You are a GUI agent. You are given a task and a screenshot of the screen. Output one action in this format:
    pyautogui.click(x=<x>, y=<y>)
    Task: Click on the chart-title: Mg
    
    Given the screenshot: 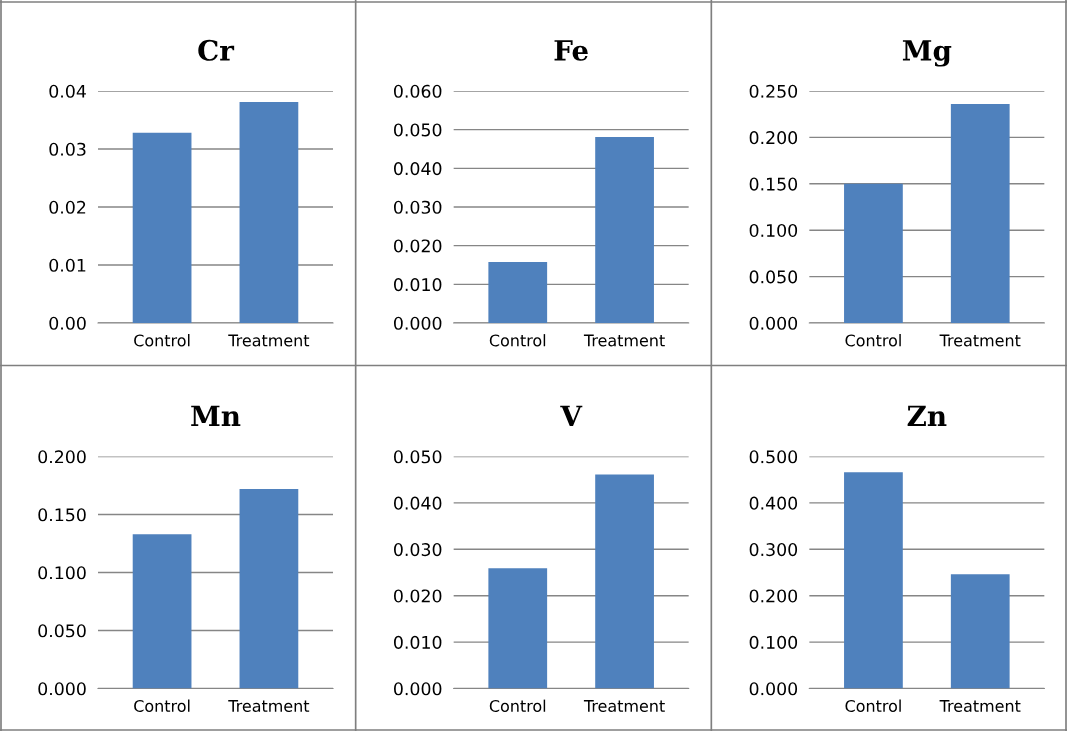 What is the action you would take?
    pyautogui.click(x=927, y=53)
    